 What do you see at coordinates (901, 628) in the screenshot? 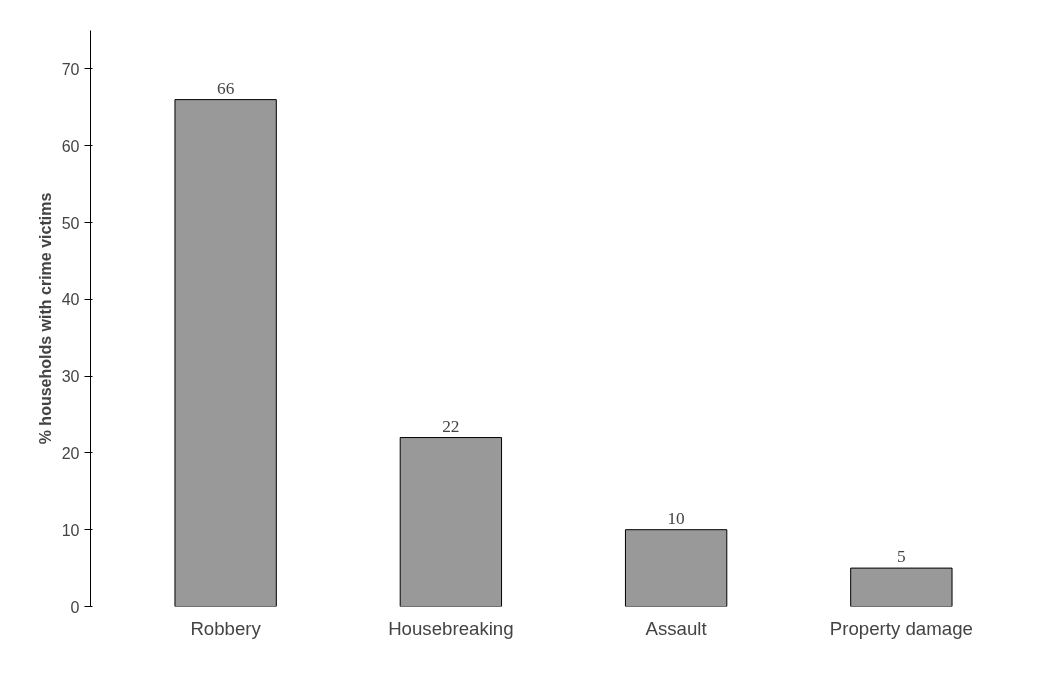
I see `x-tick-label: Property damage` at bounding box center [901, 628].